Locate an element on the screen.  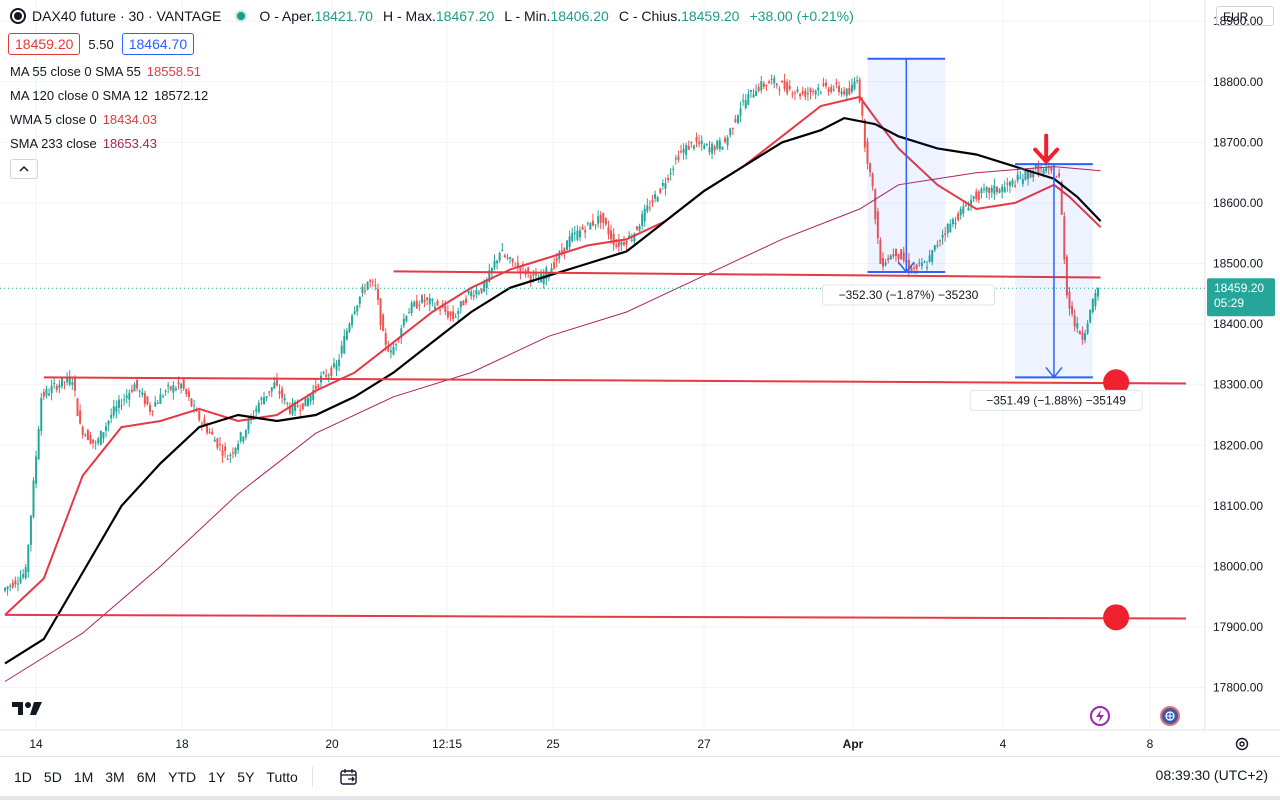
range-3m: 3M is located at coordinates (115, 777).